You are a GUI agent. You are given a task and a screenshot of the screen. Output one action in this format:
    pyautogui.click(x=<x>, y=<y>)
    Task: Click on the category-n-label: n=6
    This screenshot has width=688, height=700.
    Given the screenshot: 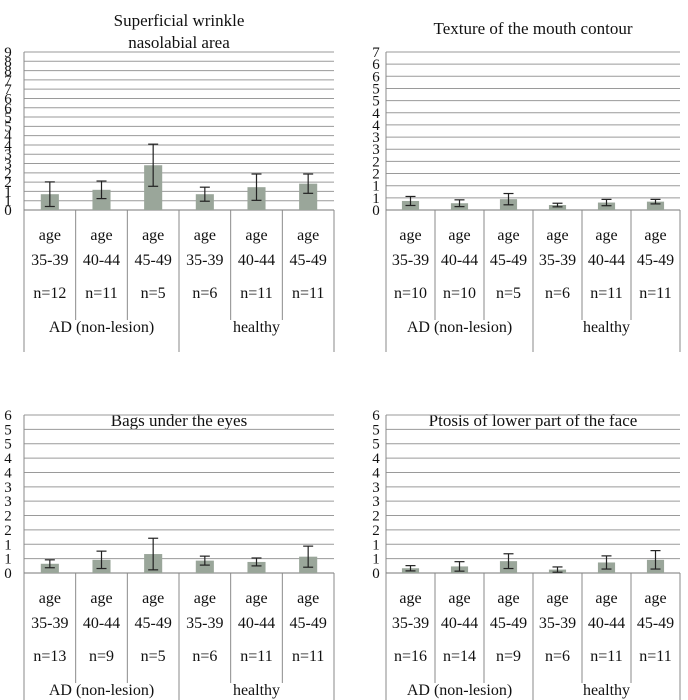 What is the action you would take?
    pyautogui.click(x=204, y=656)
    